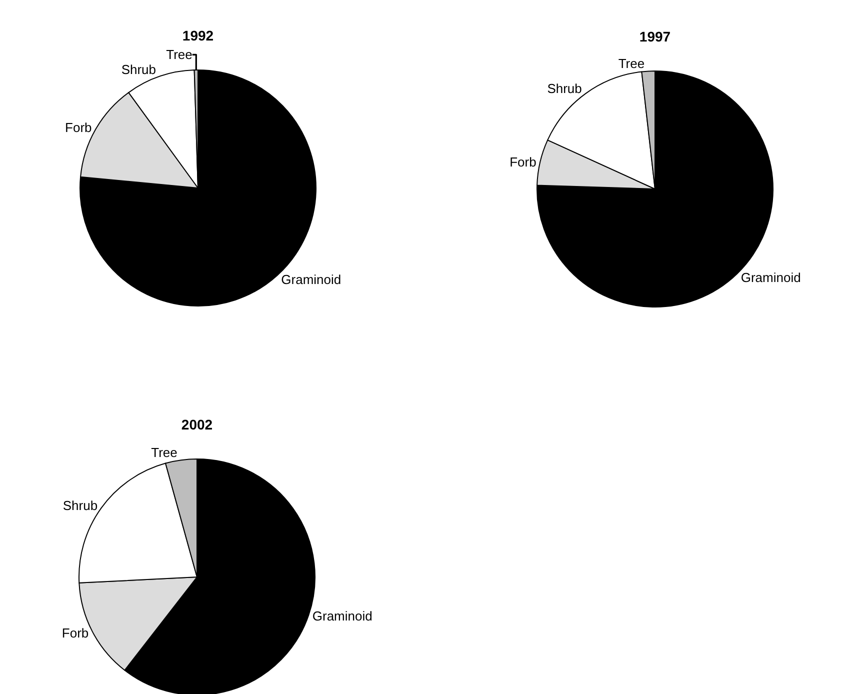  I want to click on chart-title: 2002, so click(197, 424).